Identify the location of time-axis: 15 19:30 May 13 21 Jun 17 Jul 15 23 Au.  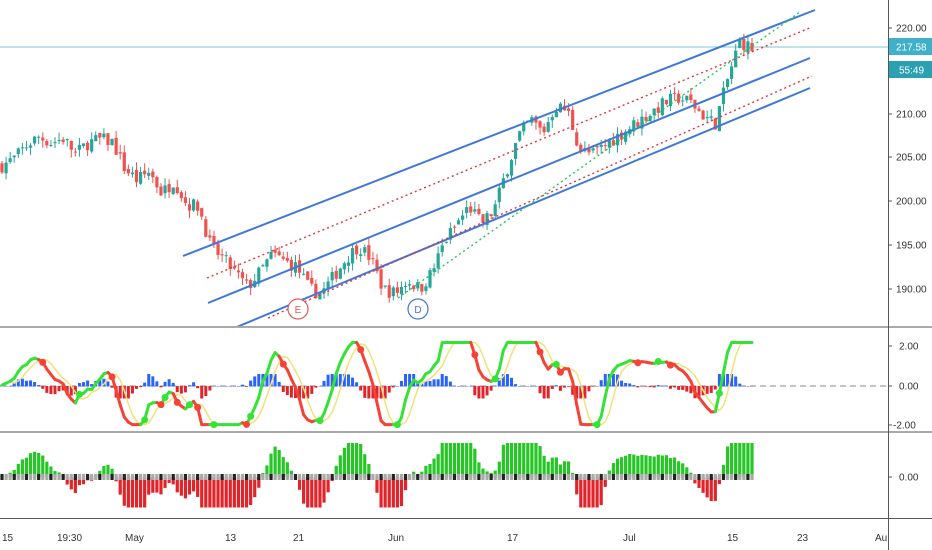
(444, 538).